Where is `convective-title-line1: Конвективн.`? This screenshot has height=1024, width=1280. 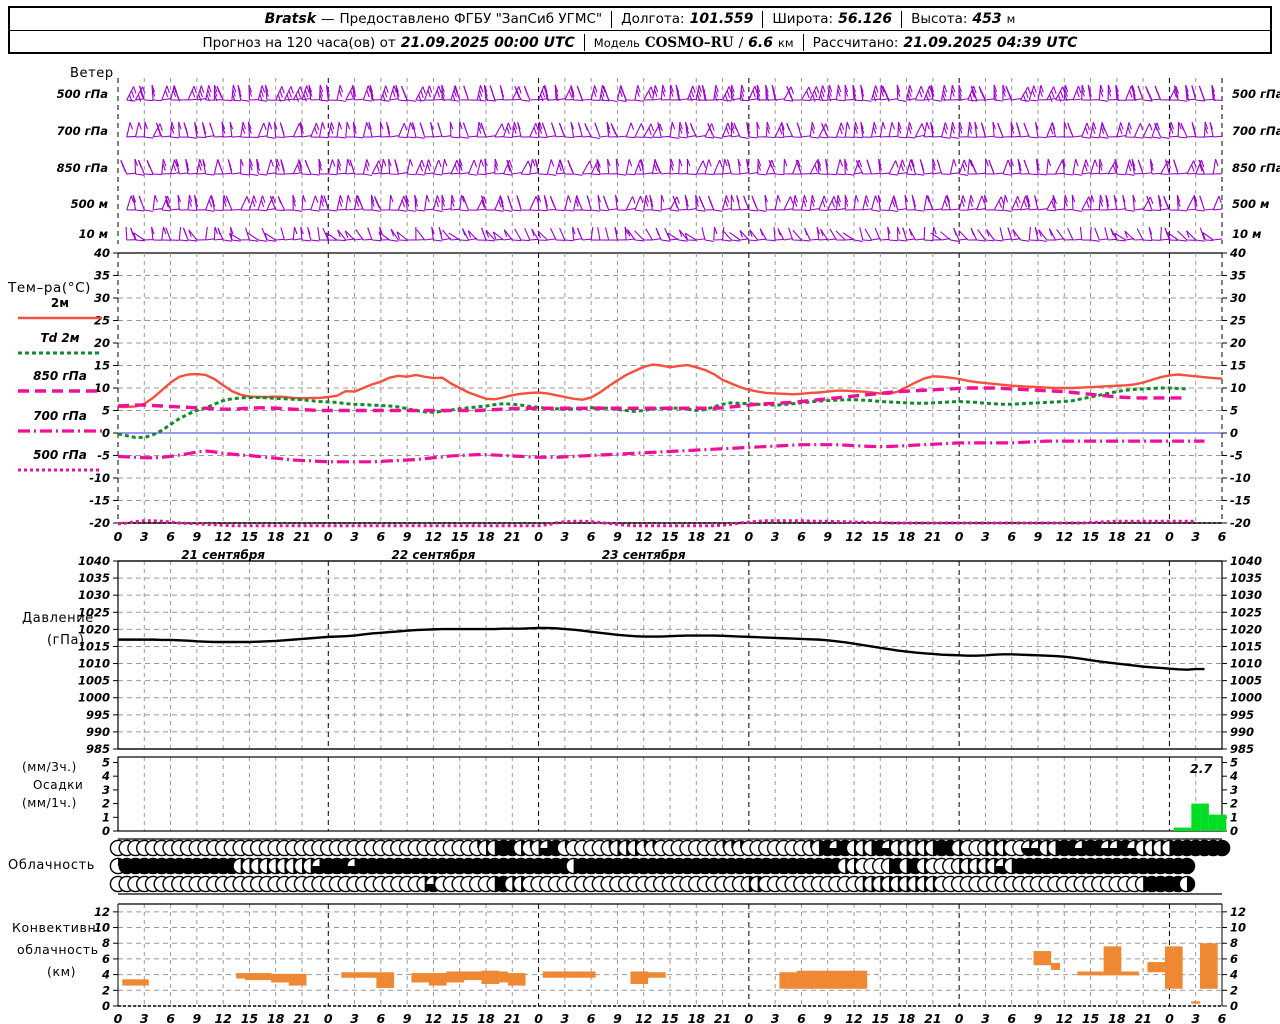 convective-title-line1: Конвективн. is located at coordinates (56, 927).